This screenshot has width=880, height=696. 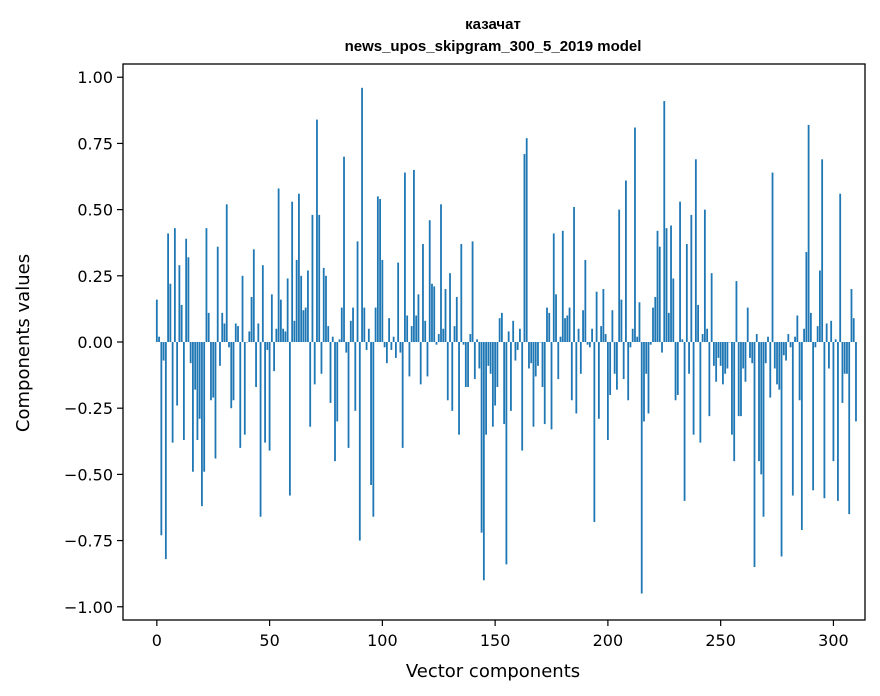 What do you see at coordinates (88, 408) in the screenshot?
I see `y-tick-label-3: −0.25` at bounding box center [88, 408].